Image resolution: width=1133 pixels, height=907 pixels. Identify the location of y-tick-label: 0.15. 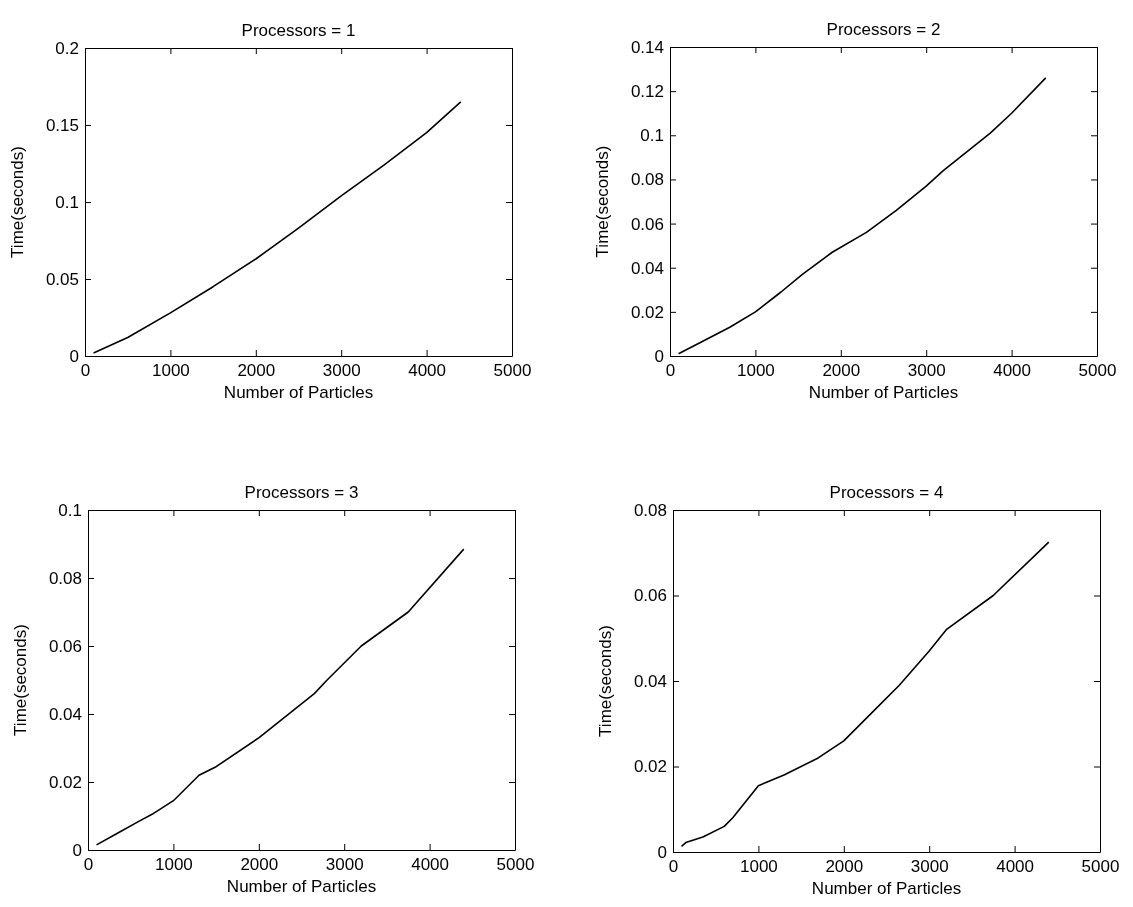
(62, 125).